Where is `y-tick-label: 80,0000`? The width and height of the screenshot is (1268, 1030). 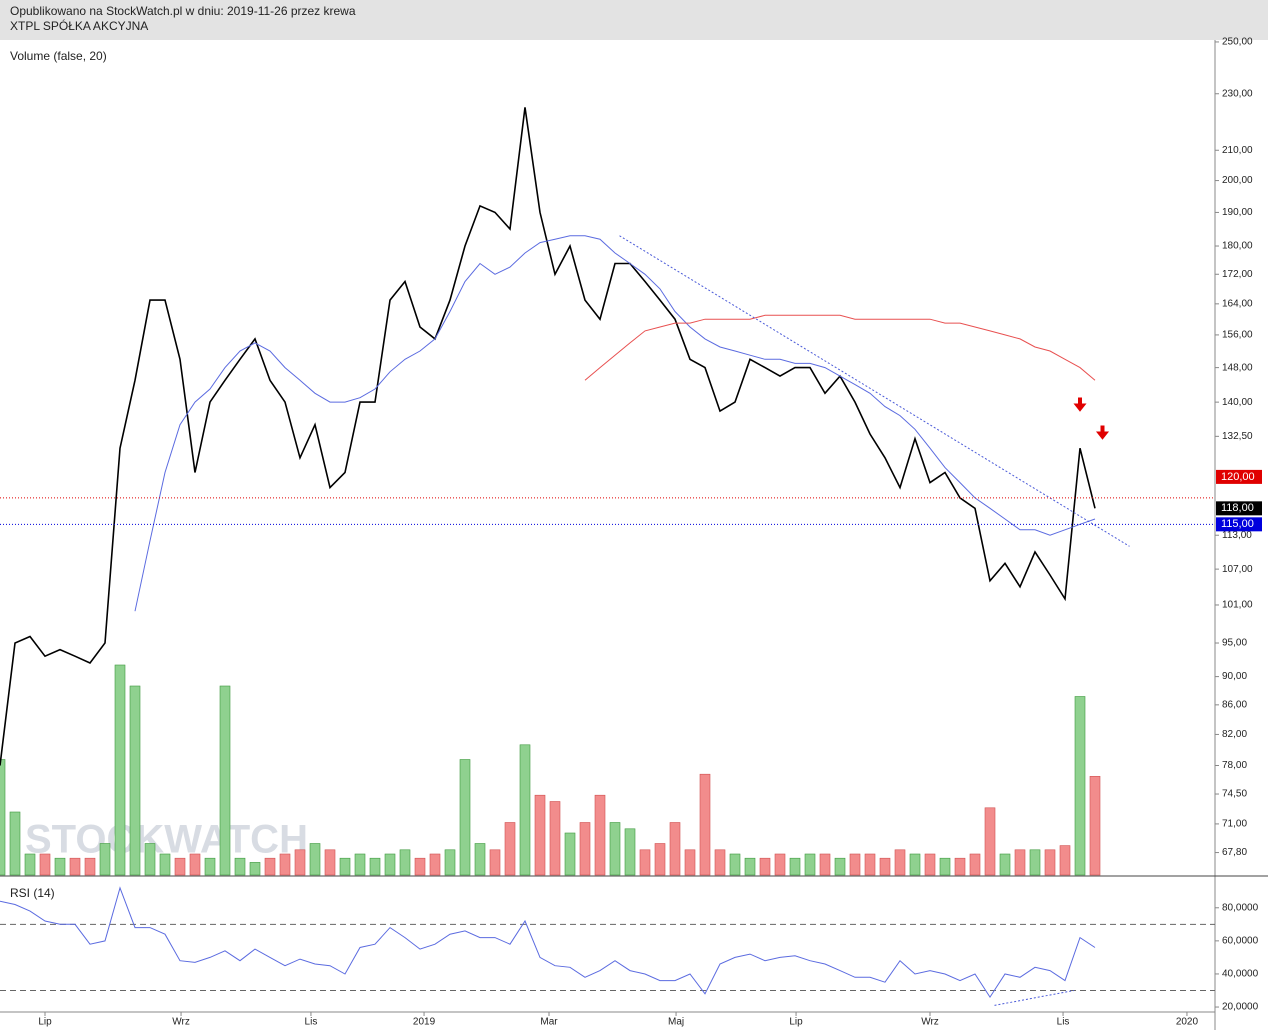
y-tick-label: 80,0000 is located at coordinates (1240, 907).